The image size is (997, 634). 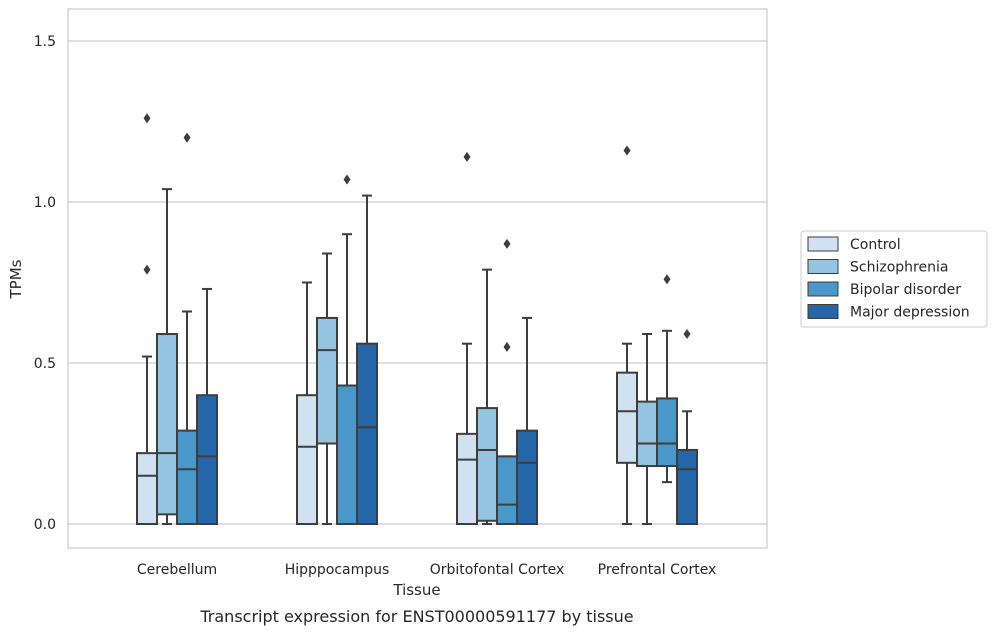 I want to click on y-tick-labels: 0.00.51.01.52.02.53.0, so click(x=45, y=283).